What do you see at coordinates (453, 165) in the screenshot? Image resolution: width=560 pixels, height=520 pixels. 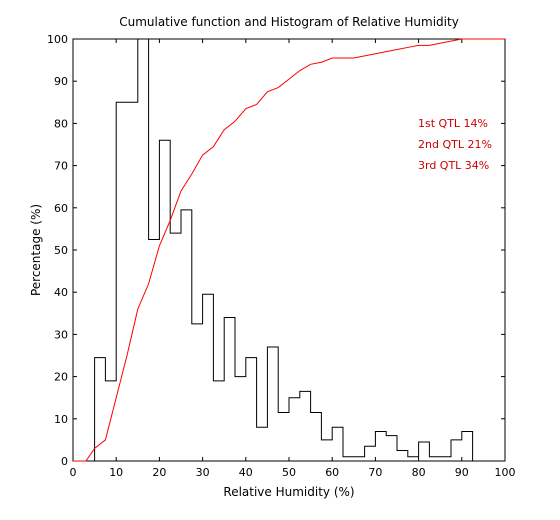 I see `quantile-annotation: 3rd QTL 34%` at bounding box center [453, 165].